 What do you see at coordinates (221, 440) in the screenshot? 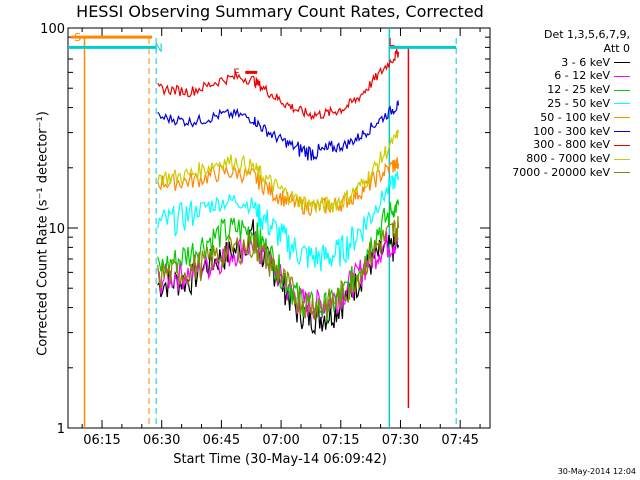
I see `x-tick-label: 06:45` at bounding box center [221, 440].